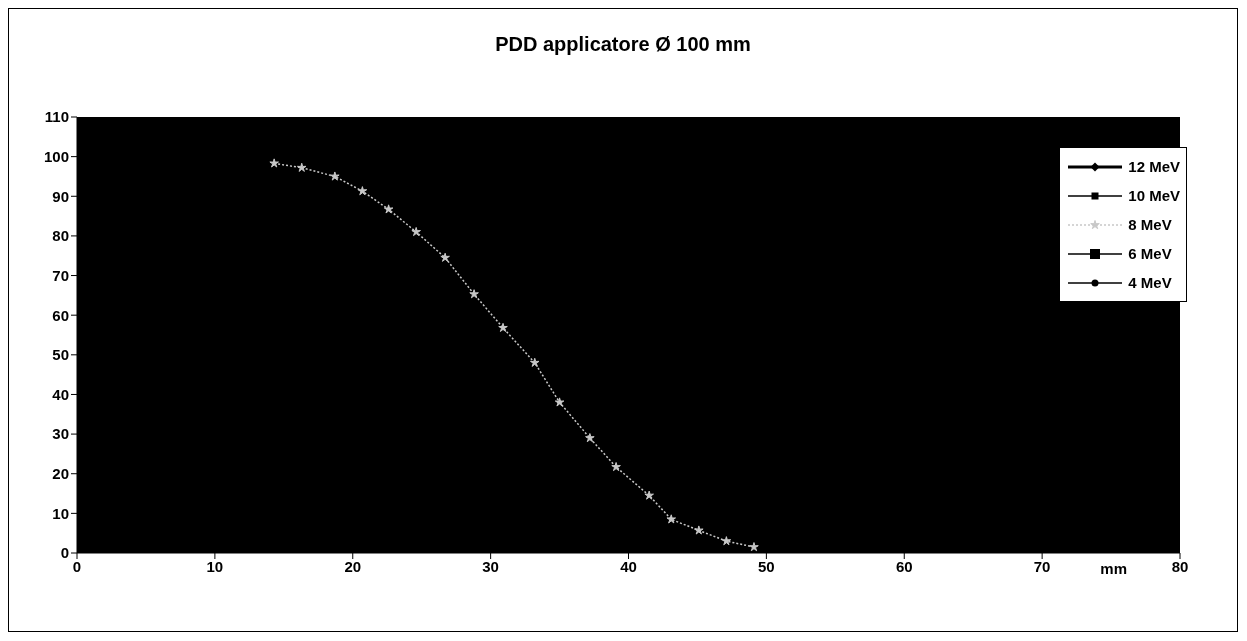  I want to click on x-tick-label: 20, so click(353, 566).